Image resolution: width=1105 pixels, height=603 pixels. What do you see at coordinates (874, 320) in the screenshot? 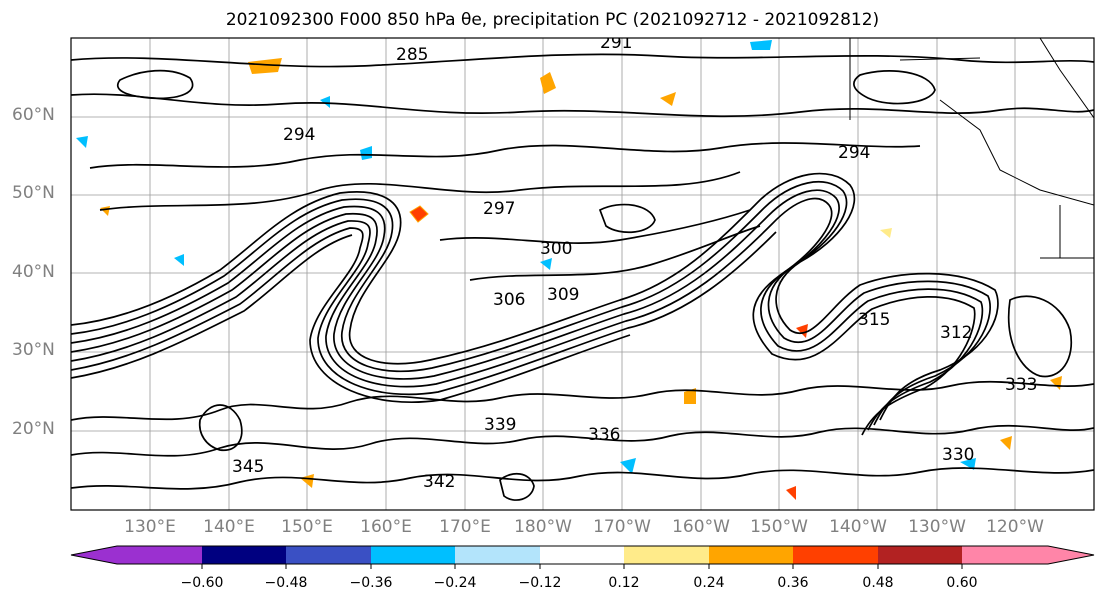
I see `contour-label: 315` at bounding box center [874, 320].